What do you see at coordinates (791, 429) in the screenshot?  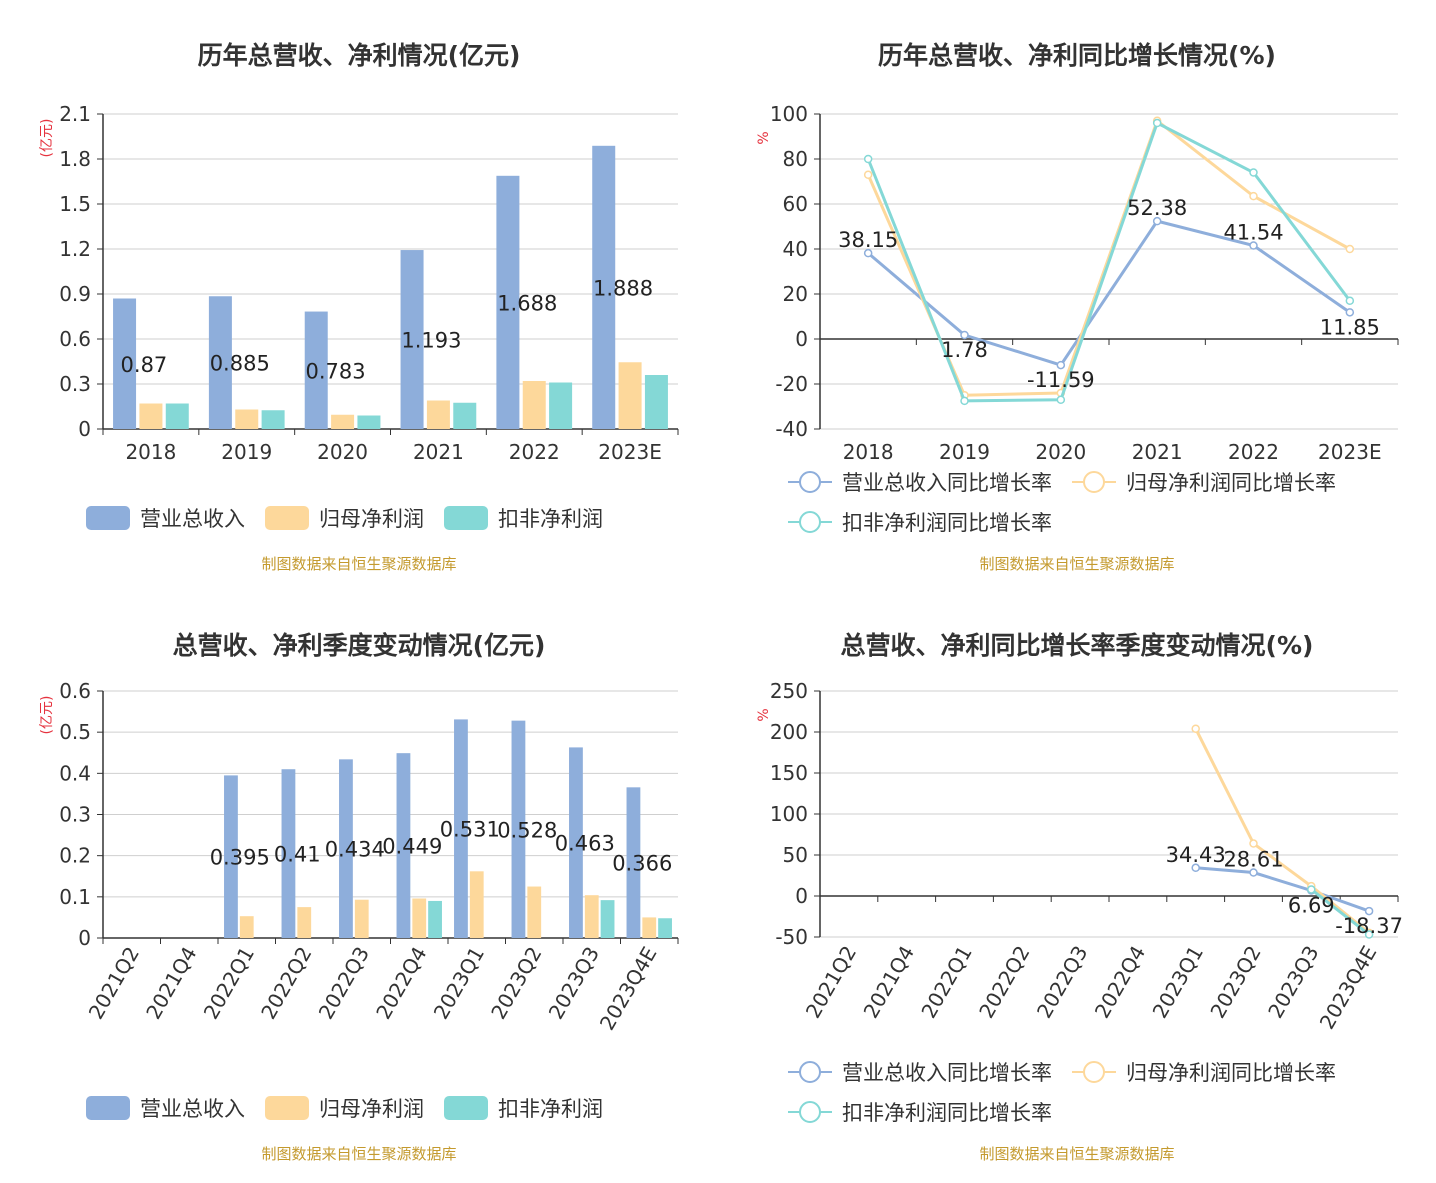 I see `y-tick-label: -40` at bounding box center [791, 429].